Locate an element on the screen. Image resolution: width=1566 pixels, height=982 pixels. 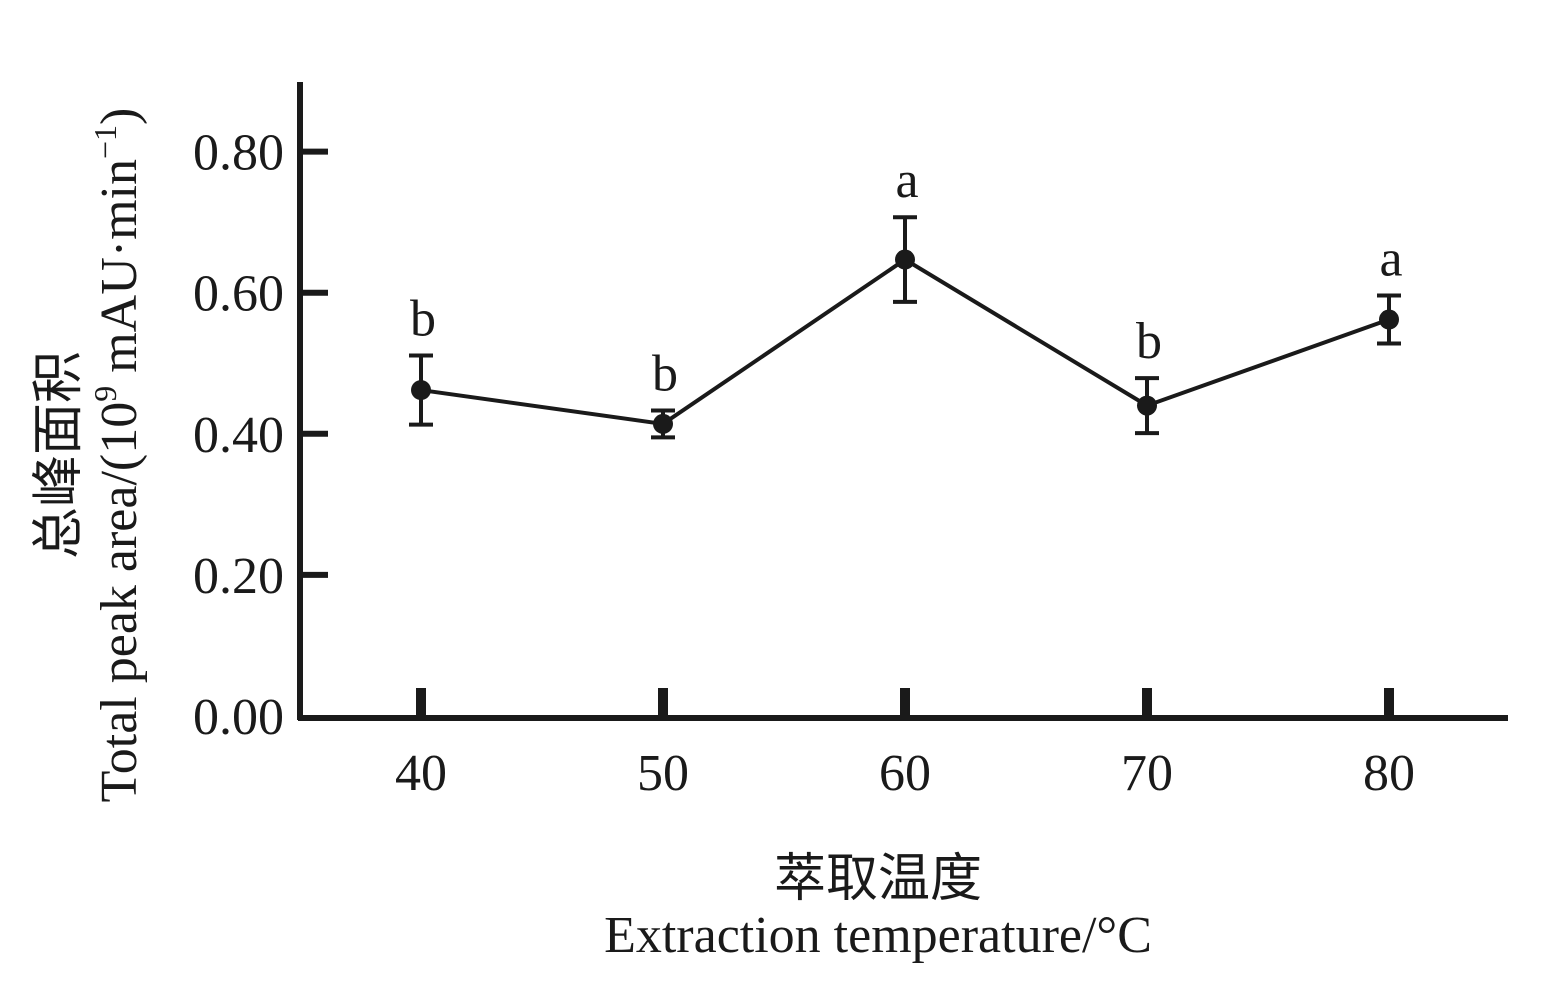
y-ticks: 0.00 0.20 0.40 0.60 0.80 is located at coordinates (260, 435).